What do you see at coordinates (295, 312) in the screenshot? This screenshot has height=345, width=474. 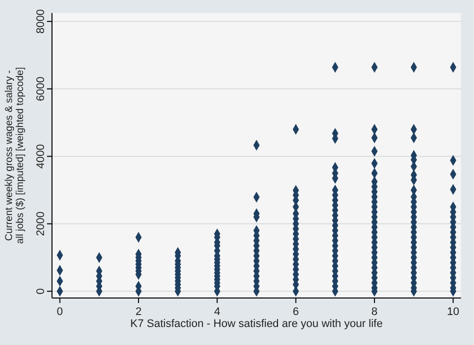 I see `x-tick-label: 6` at bounding box center [295, 312].